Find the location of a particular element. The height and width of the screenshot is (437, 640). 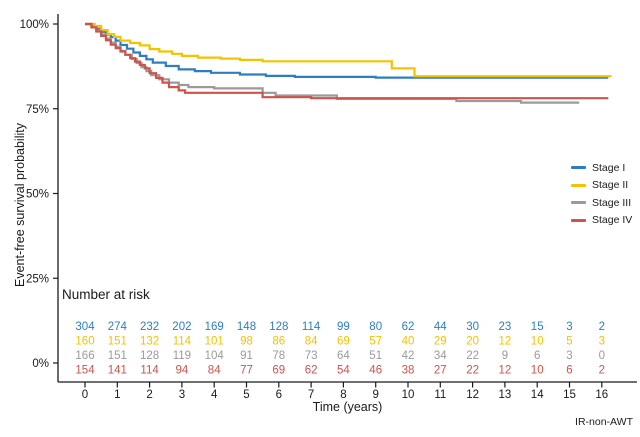

legend-item-stage-iii: Stage III is located at coordinates (605, 203).